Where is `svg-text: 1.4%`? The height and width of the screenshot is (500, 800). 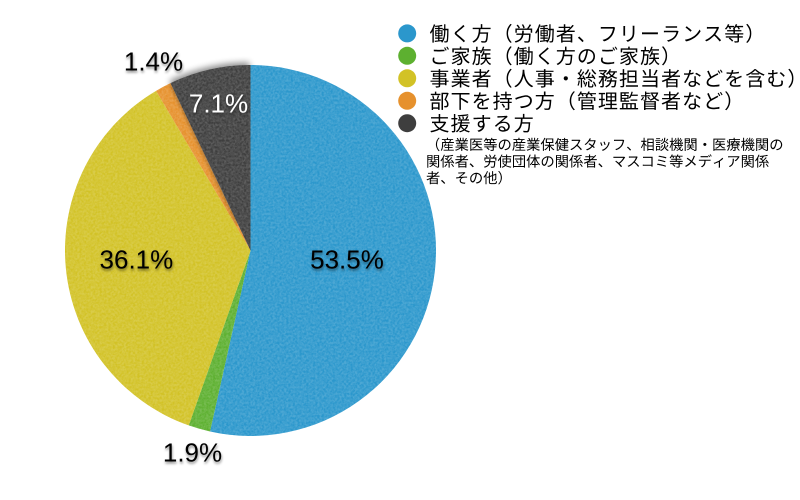
svg-text: 1.4% is located at coordinates (153, 61).